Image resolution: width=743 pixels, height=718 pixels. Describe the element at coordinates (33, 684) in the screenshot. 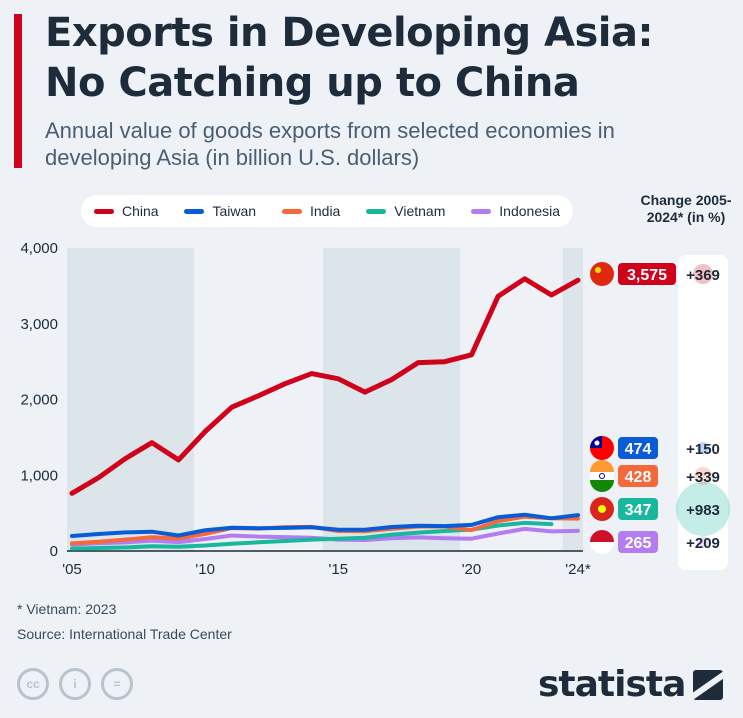

I see `creative-commons-icon: cc` at that location.